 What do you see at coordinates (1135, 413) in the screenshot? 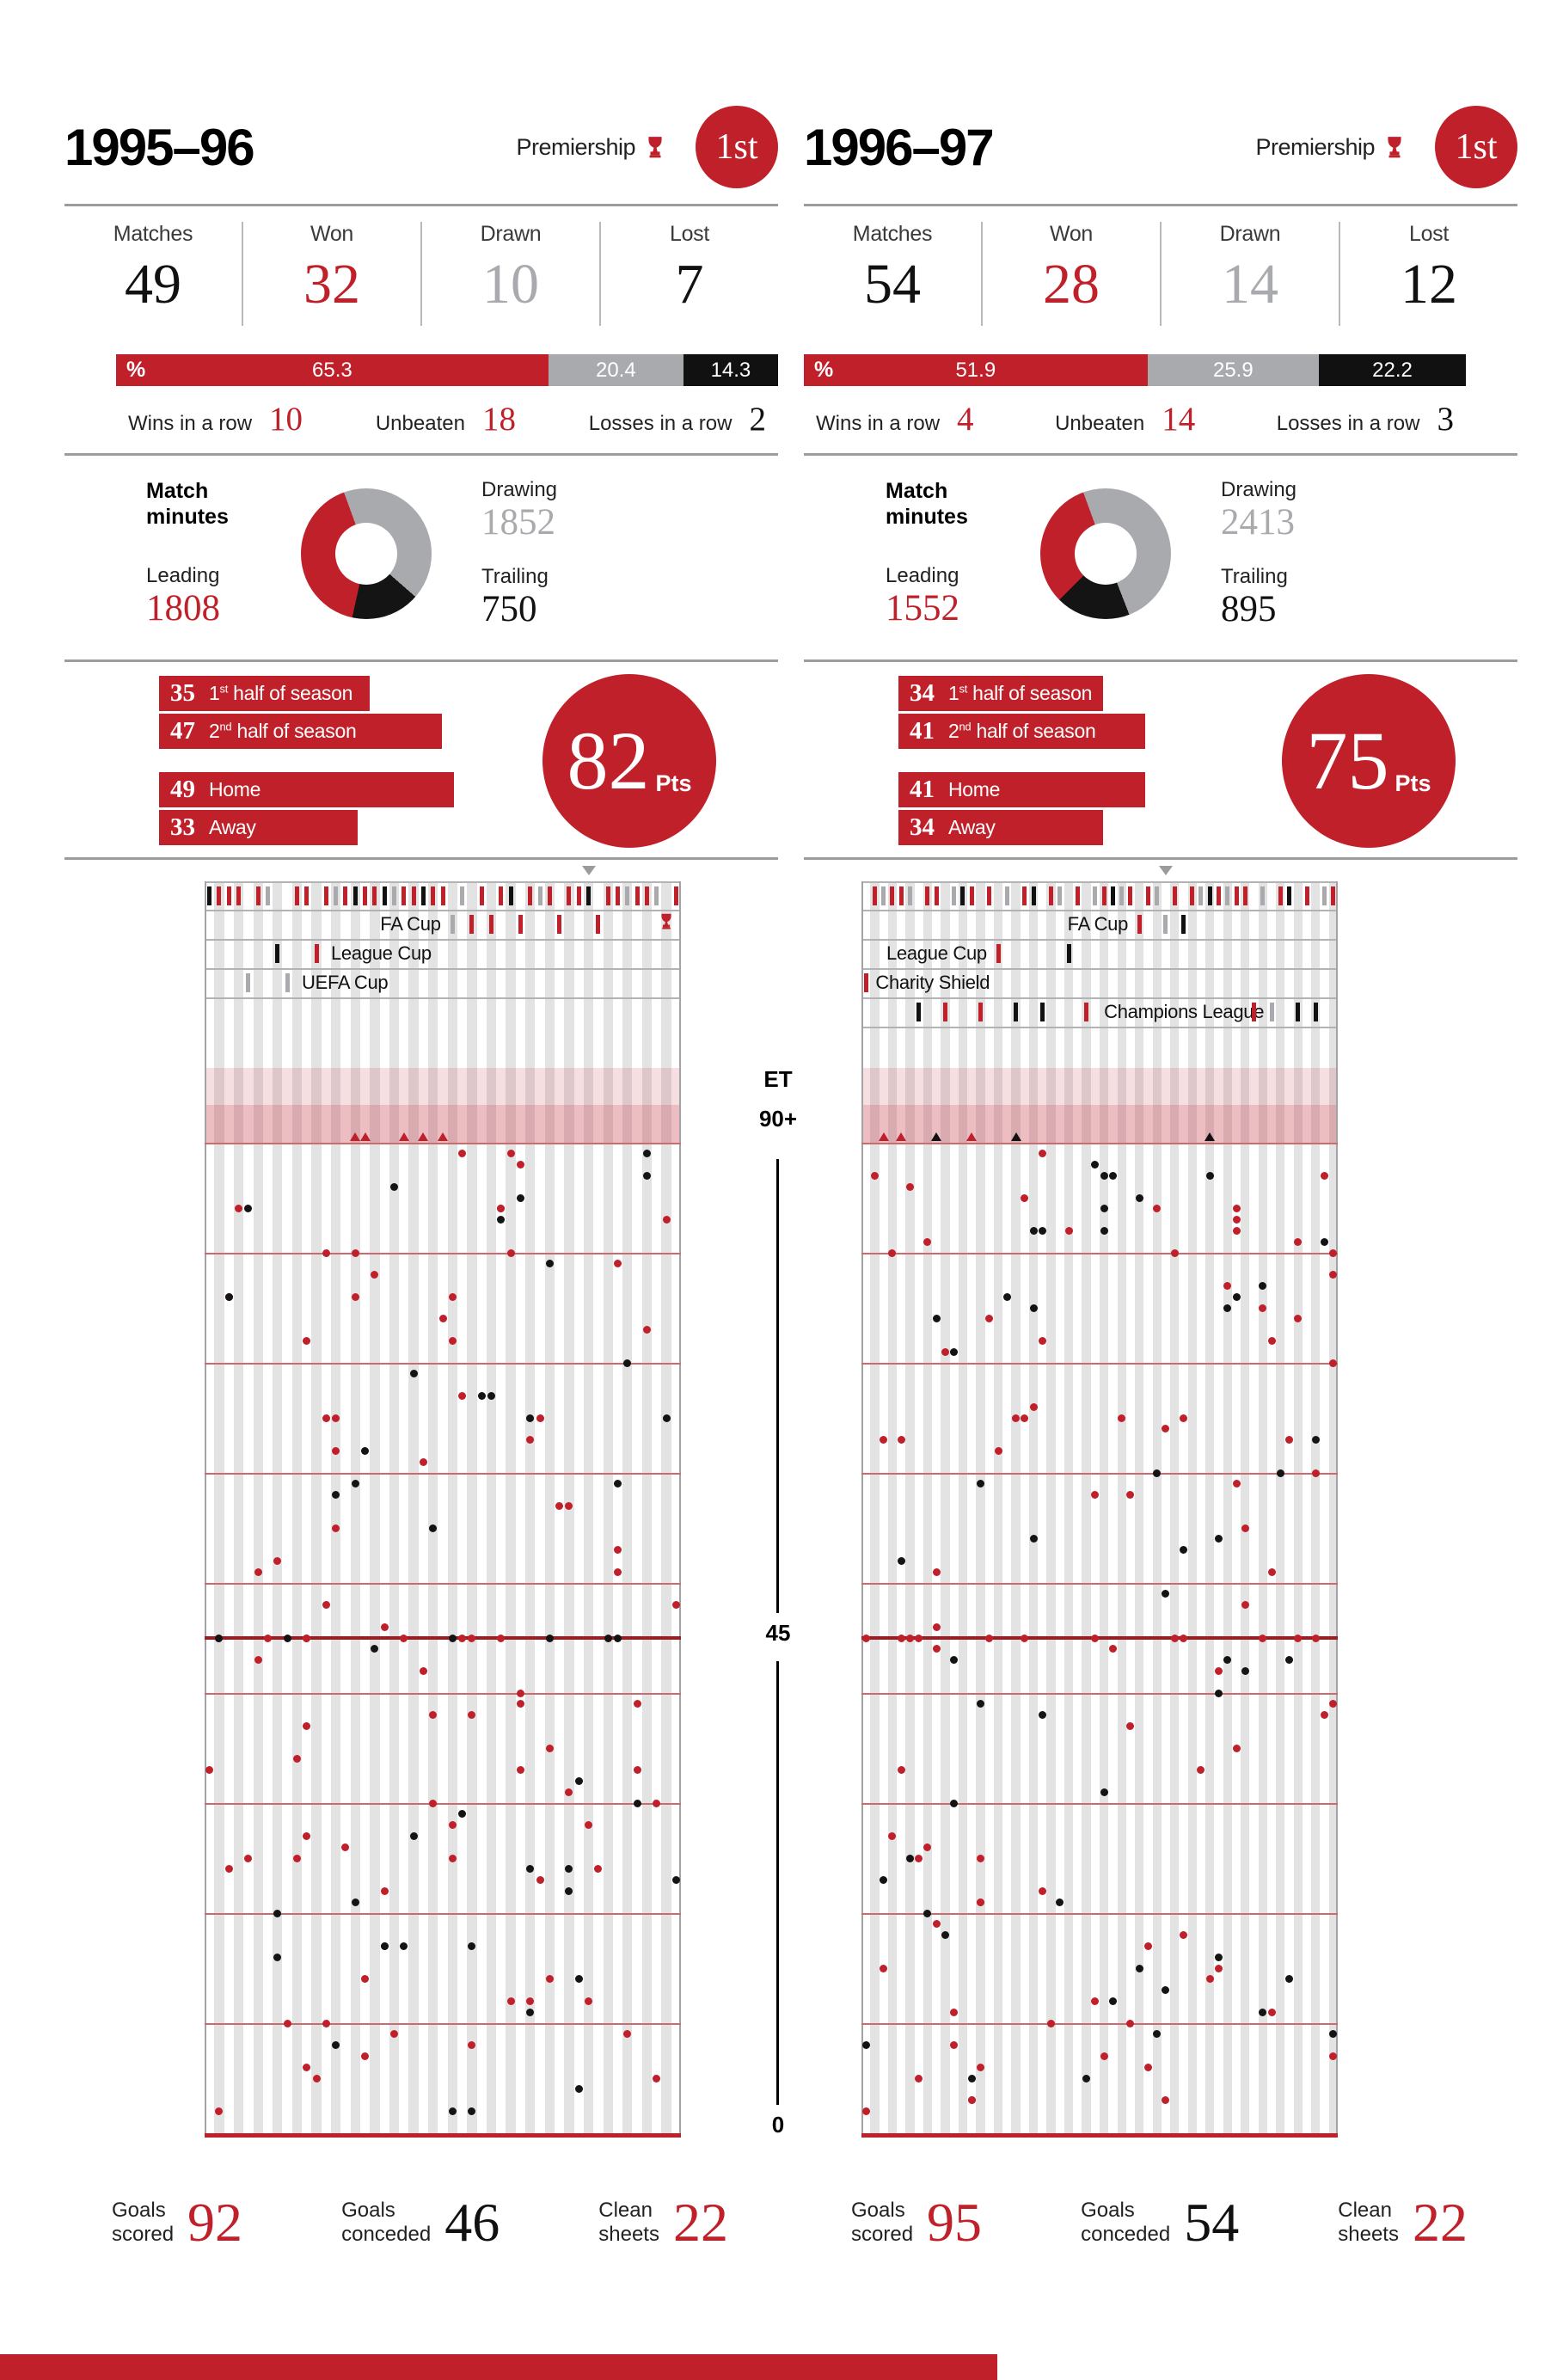
I see `streaks-row: Wins in a row 4 Unbeaten 14 Losses in a row 3` at bounding box center [1135, 413].